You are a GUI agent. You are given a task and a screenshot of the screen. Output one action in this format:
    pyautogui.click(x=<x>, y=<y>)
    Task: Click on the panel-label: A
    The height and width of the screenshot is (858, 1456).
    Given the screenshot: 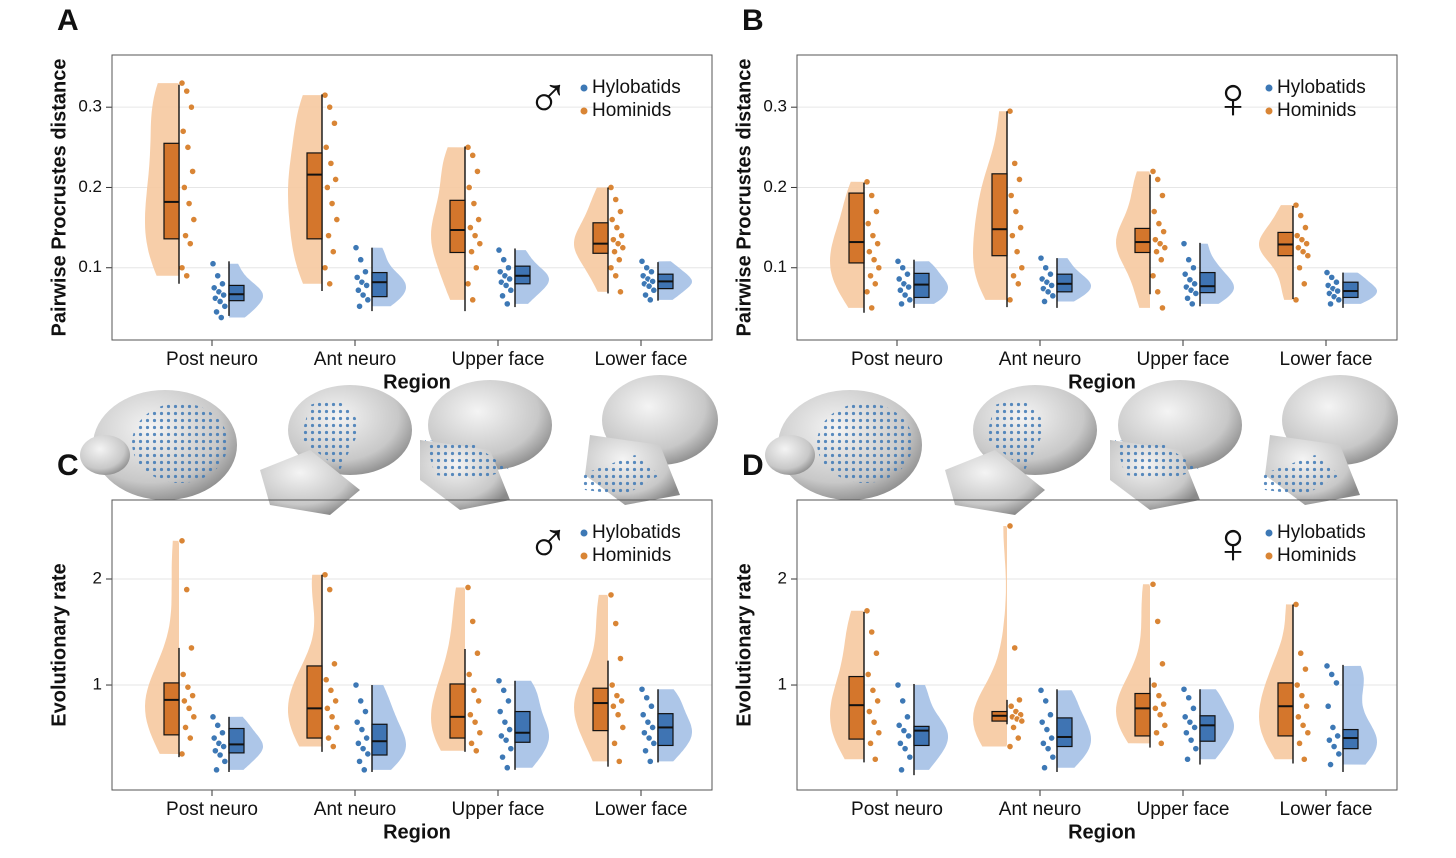 What is the action you would take?
    pyautogui.click(x=68, y=20)
    